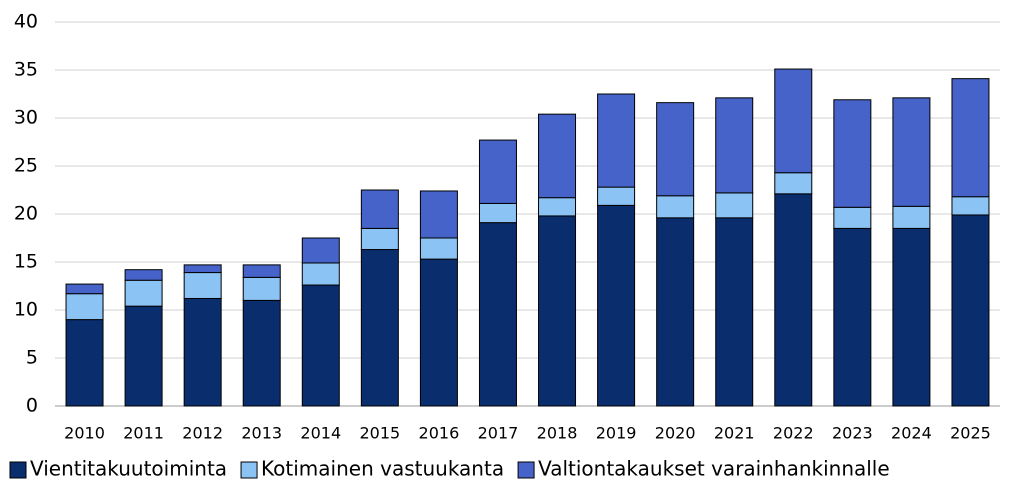 Image resolution: width=1033 pixels, height=490 pixels. Describe the element at coordinates (675, 433) in the screenshot. I see `x-tick-label: 2020` at that location.